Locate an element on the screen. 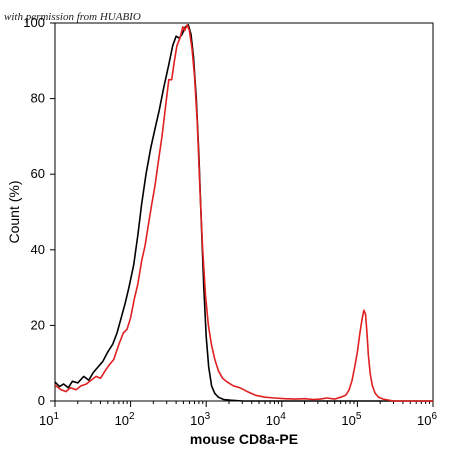 Image resolution: width=450 pixels, height=454 pixels. x-tick-label: 10⁵ is located at coordinates (351, 419).